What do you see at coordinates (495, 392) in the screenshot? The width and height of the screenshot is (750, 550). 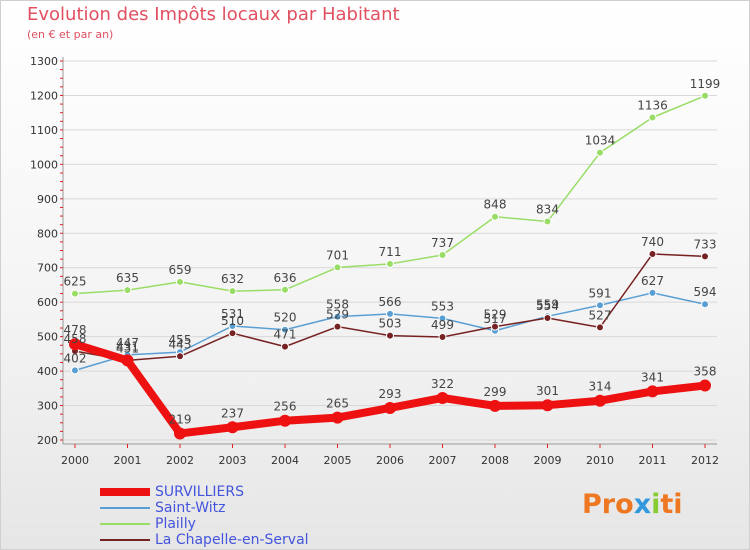 I see `data-label-survilliers: 299` at bounding box center [495, 392].